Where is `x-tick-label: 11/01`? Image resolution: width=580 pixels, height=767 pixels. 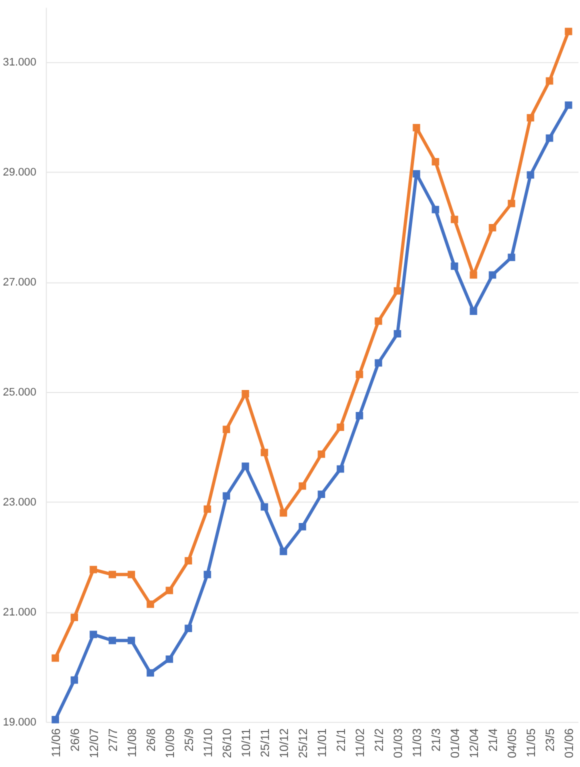
x-tick-label: 11/01 is located at coordinates (321, 743).